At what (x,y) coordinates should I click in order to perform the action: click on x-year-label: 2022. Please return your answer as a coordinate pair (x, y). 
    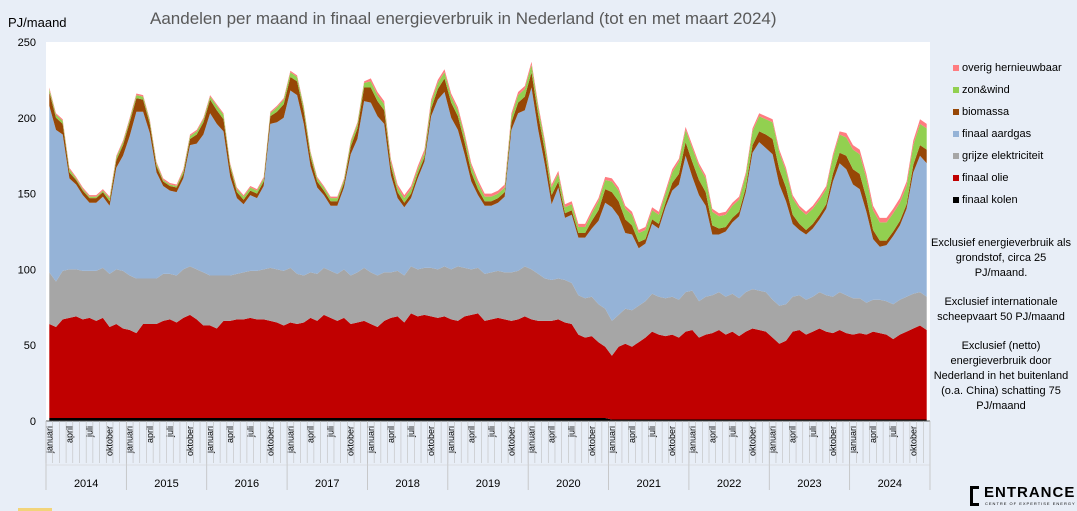
    Looking at the image, I should click on (729, 484).